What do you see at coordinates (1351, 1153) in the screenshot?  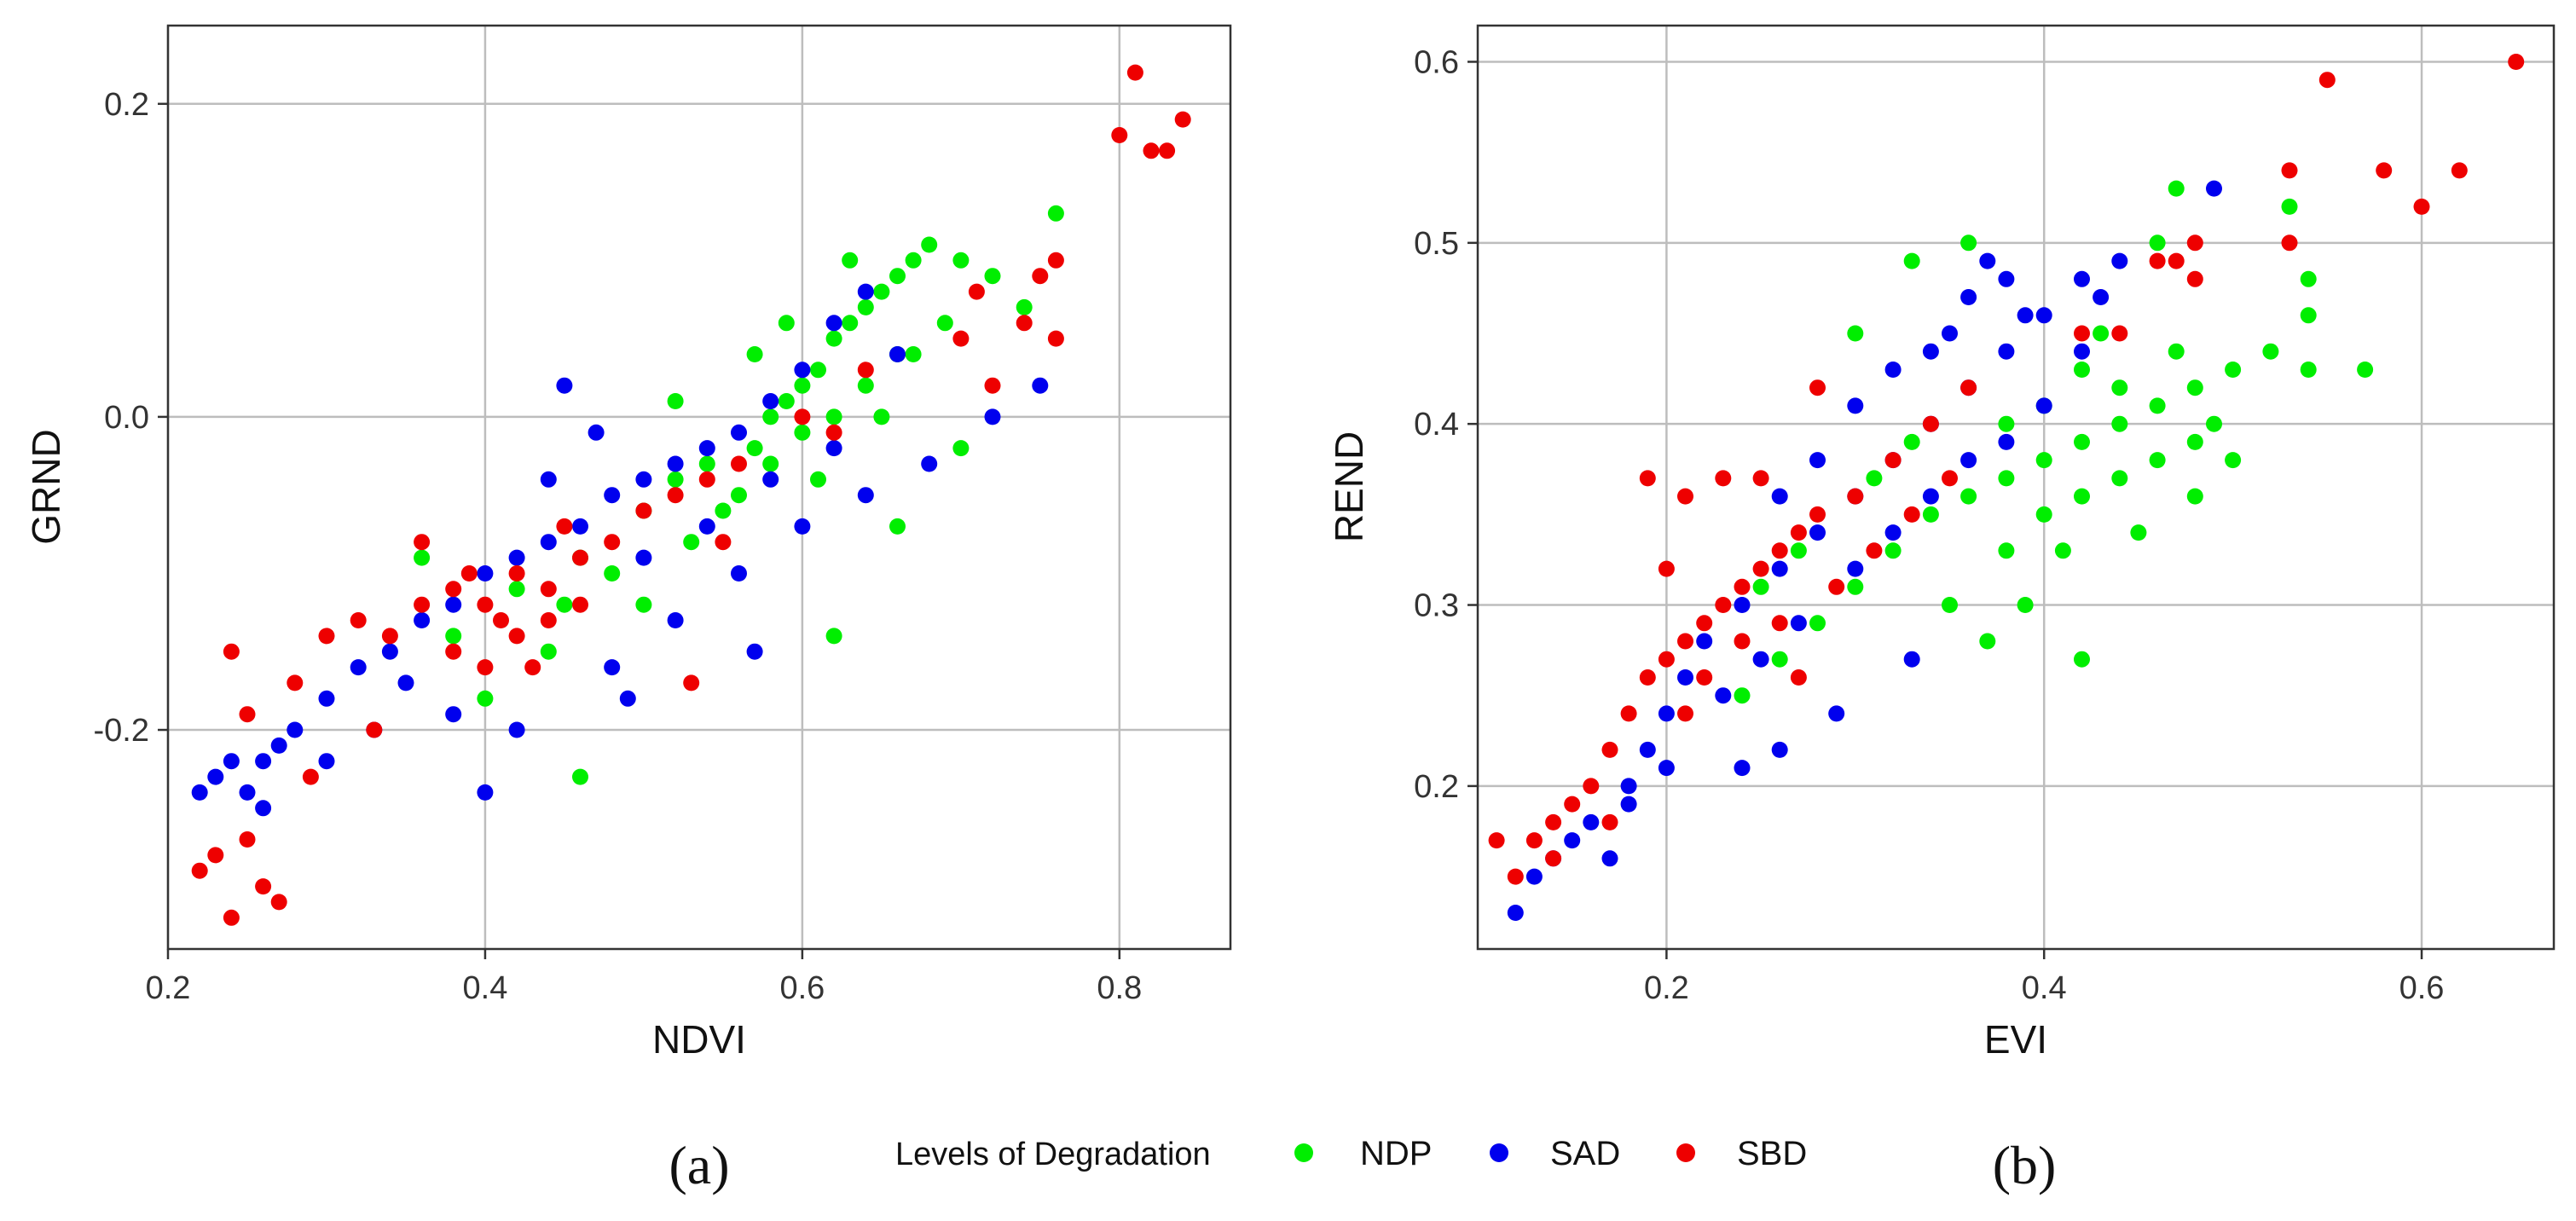 I see `legend: Levels of Degradation NDP SAD SBD` at bounding box center [1351, 1153].